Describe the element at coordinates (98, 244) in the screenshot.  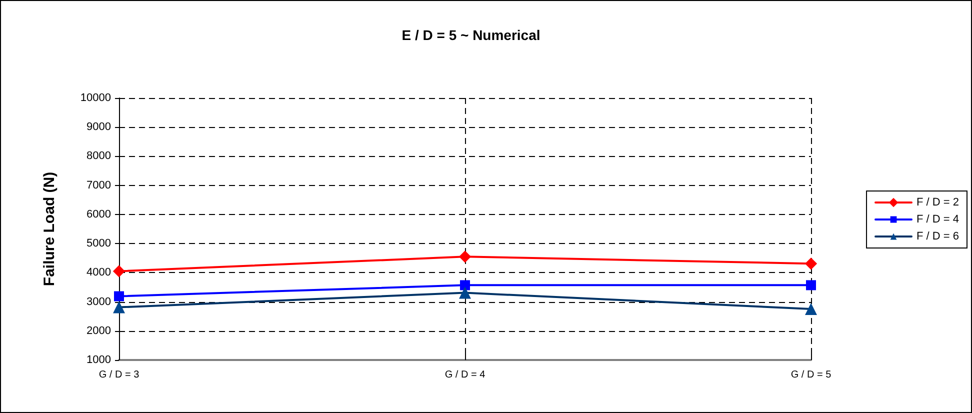
I see `y-tick-label: 5000` at that location.